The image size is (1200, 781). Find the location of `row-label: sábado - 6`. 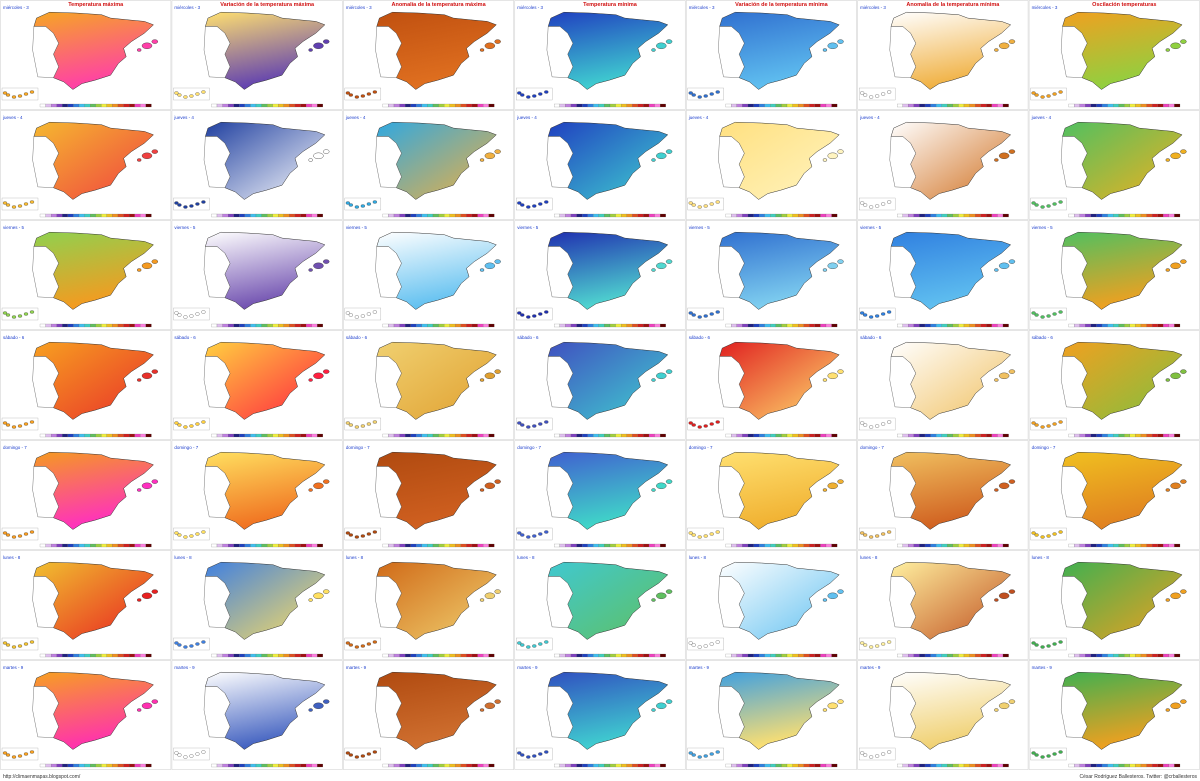

row-label: sábado - 6 is located at coordinates (357, 337).